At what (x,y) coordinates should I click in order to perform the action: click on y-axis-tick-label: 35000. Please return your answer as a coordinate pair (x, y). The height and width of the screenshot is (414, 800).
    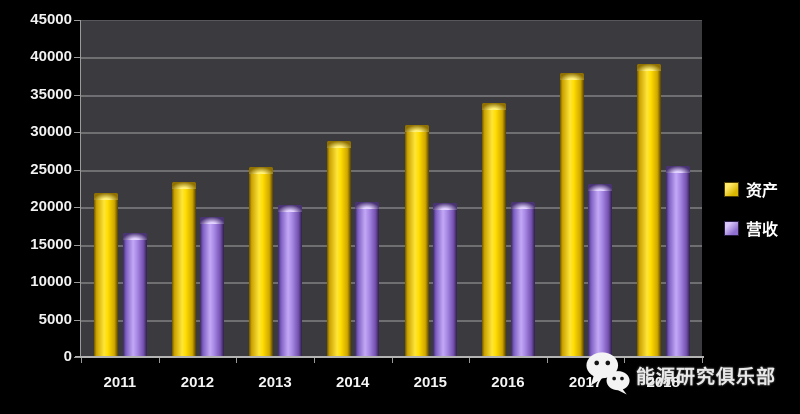
    Looking at the image, I should click on (51, 94).